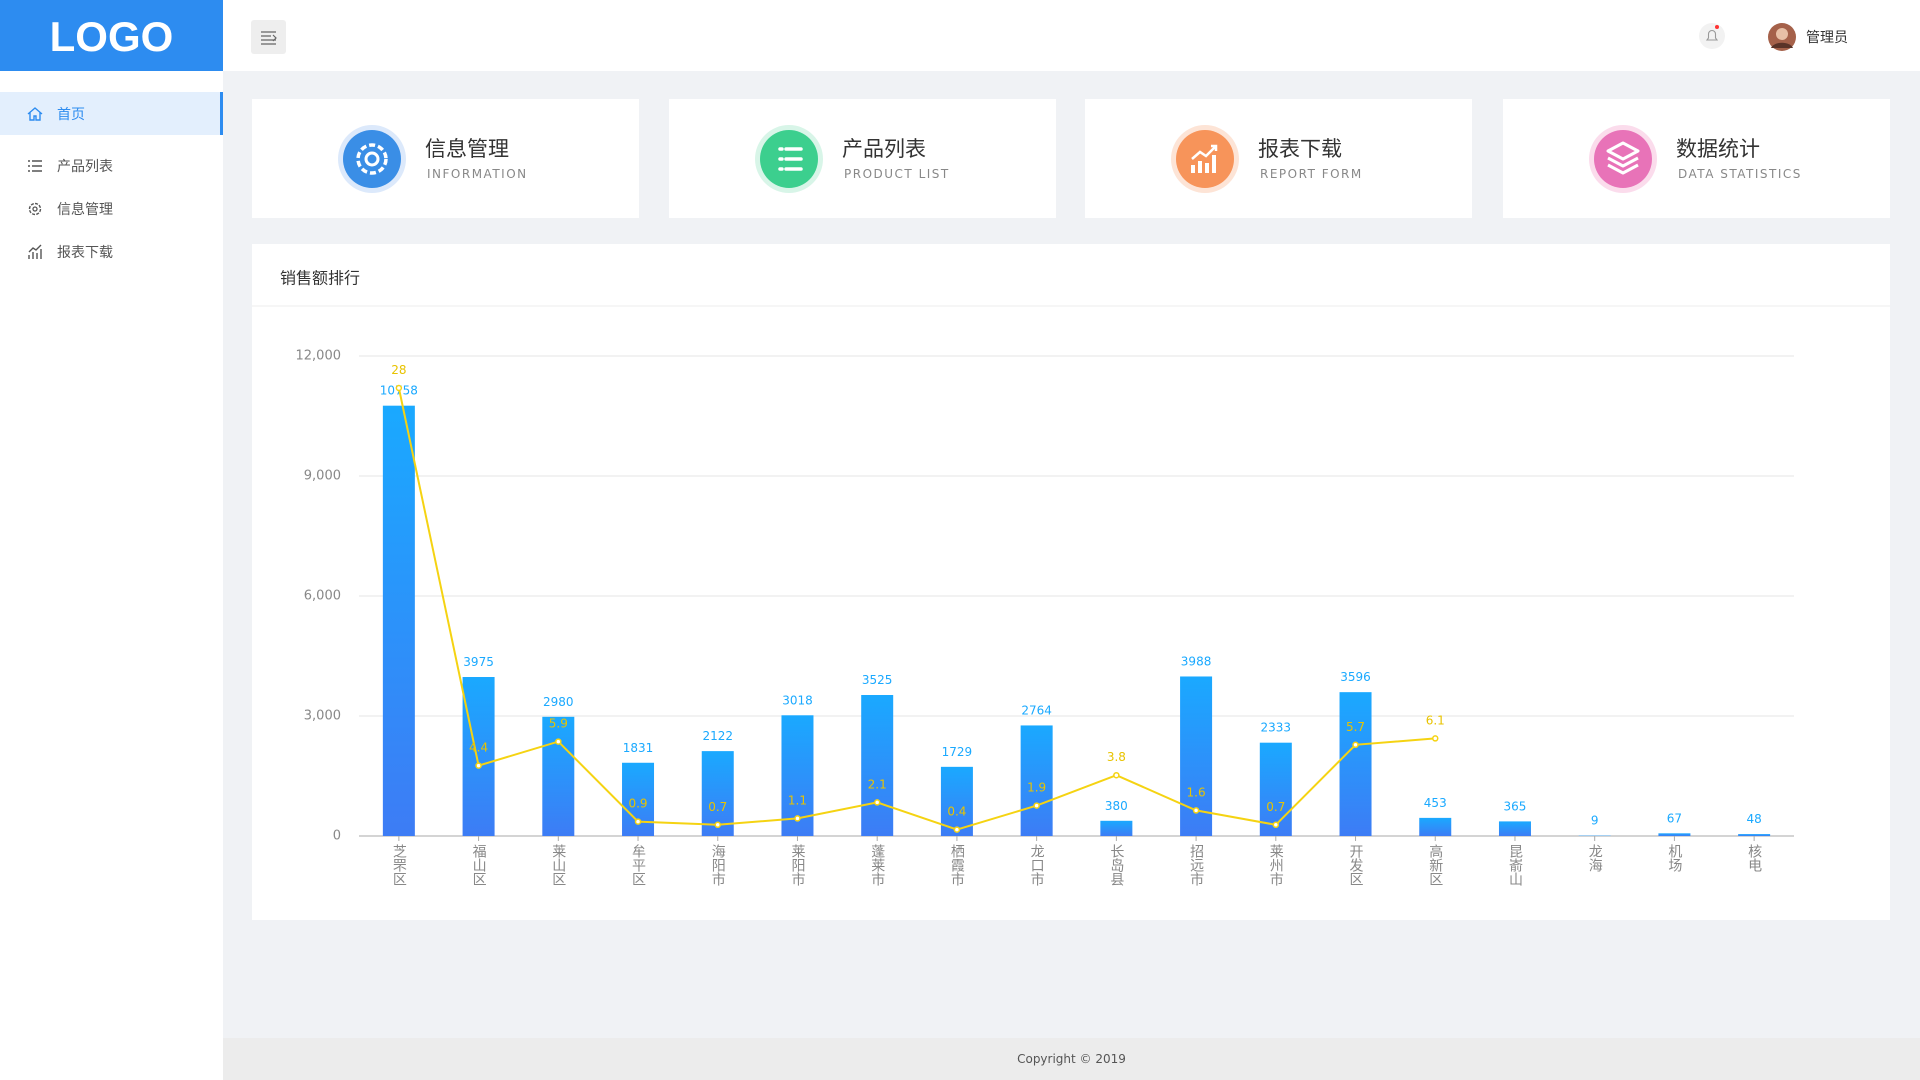  Describe the element at coordinates (1356, 865) in the screenshot. I see `x-tick-label: 开发区` at that location.